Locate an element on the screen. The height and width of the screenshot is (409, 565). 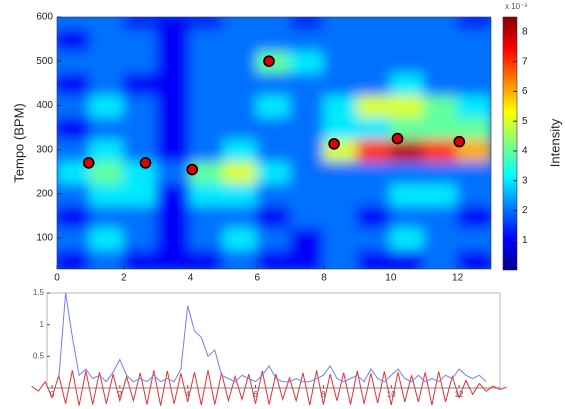
y-tick-label: 0.5 is located at coordinates (39, 355).